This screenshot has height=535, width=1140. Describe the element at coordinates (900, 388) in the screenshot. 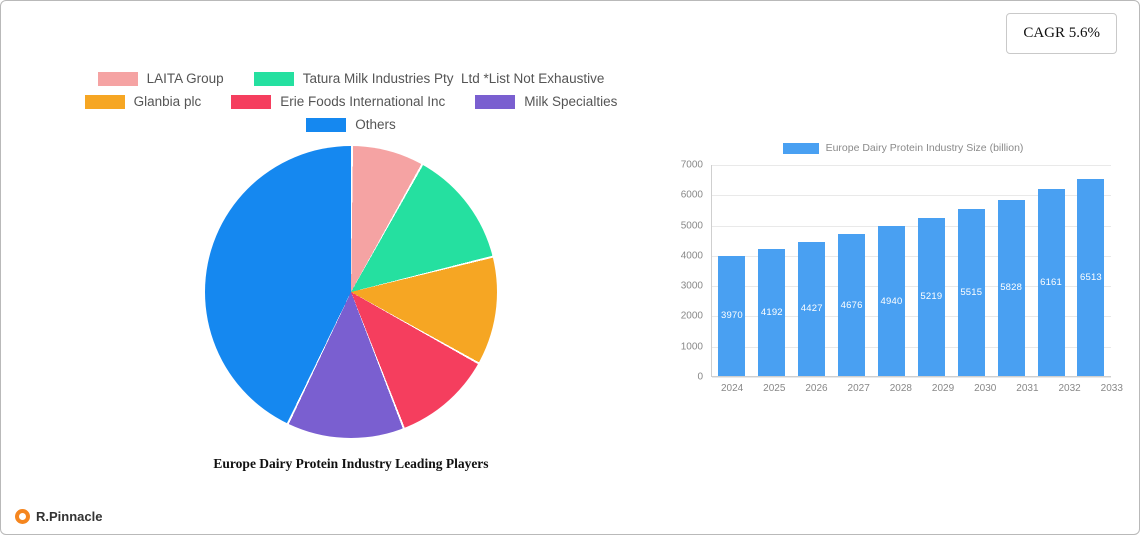

I see `x-axis-tick-label: 2028` at that location.